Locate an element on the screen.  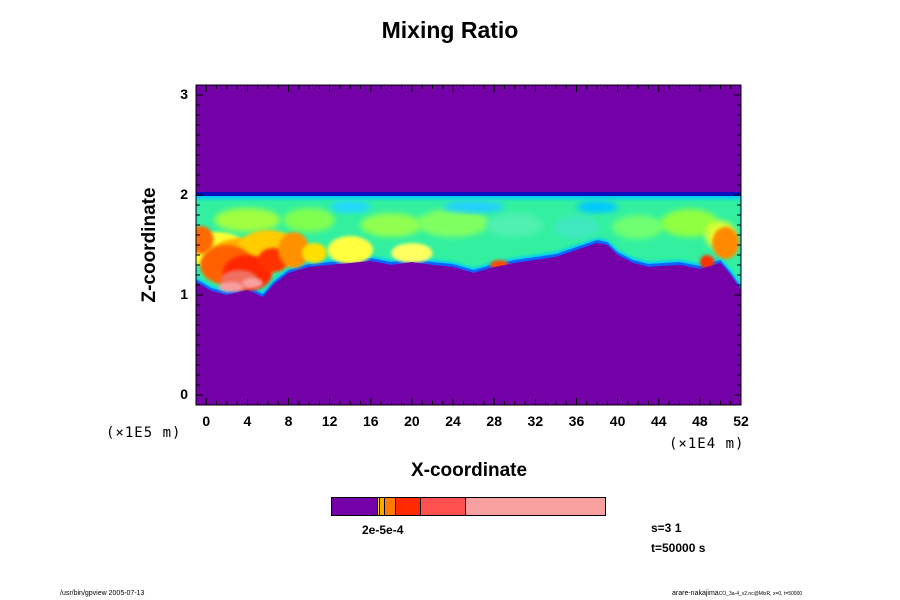
y-tick-label: 1 is located at coordinates (184, 294).